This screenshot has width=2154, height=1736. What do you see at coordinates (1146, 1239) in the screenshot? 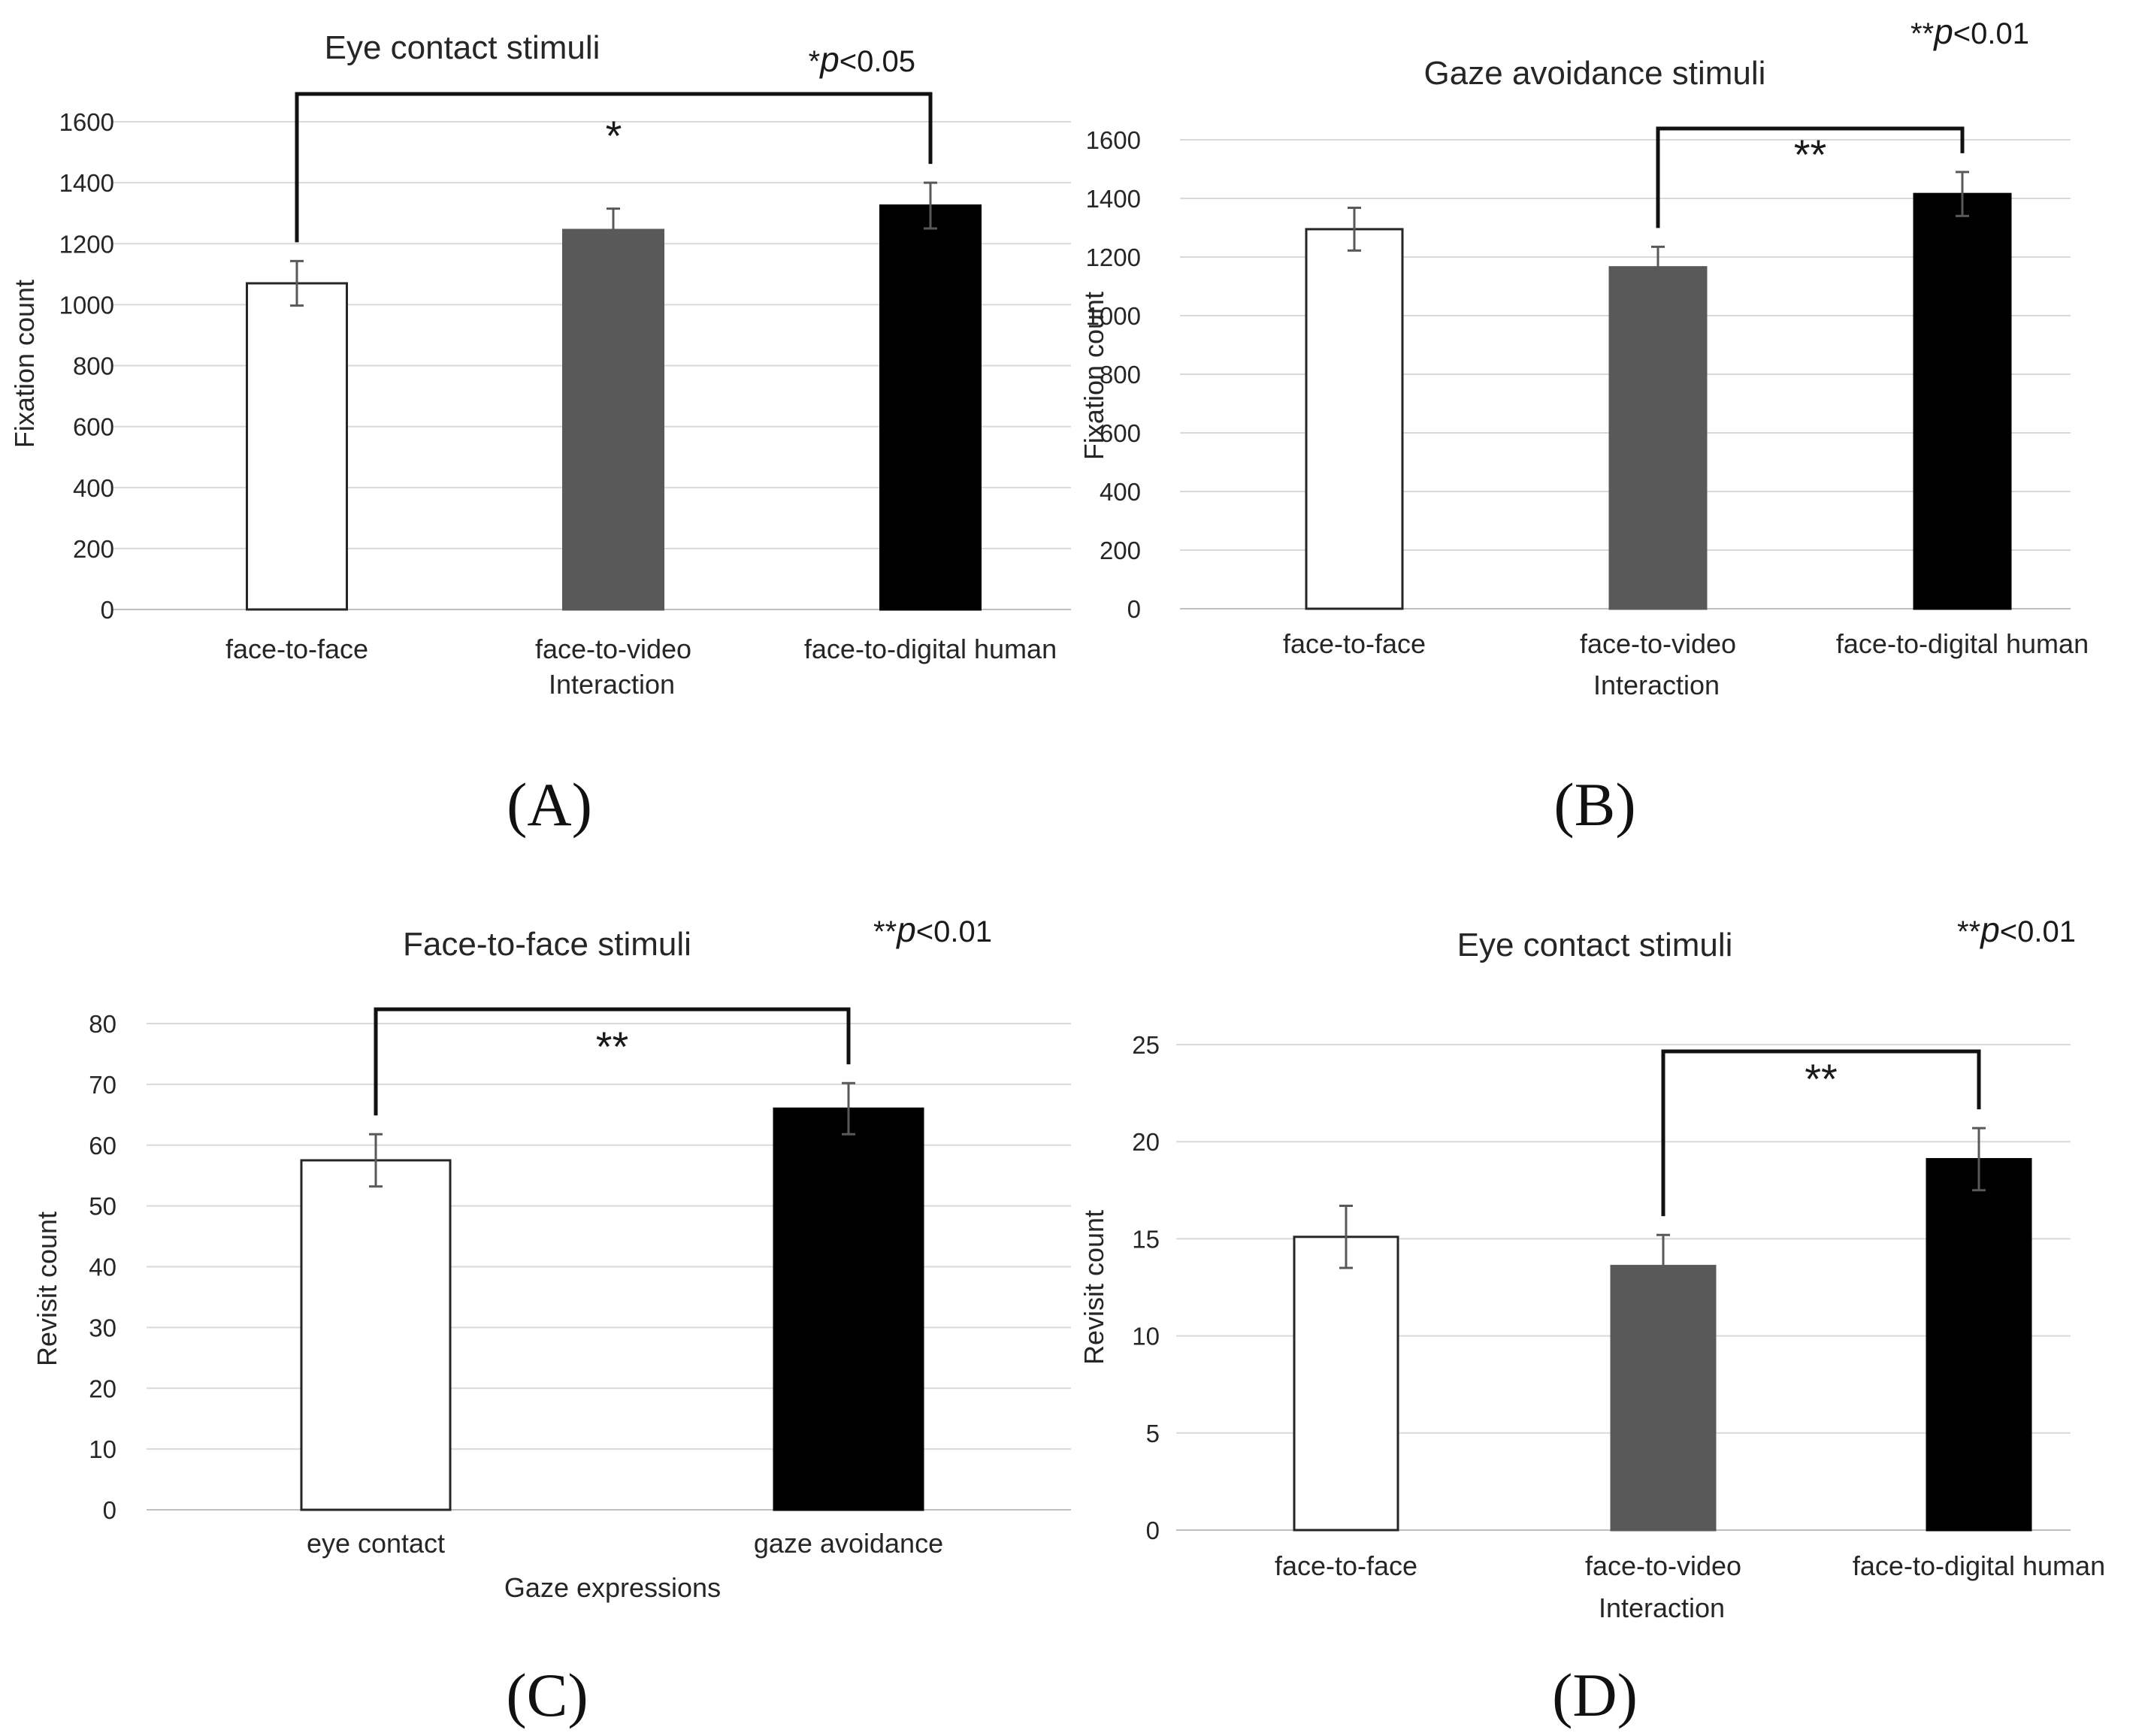
I see `y-tick-label: 15` at bounding box center [1146, 1239].